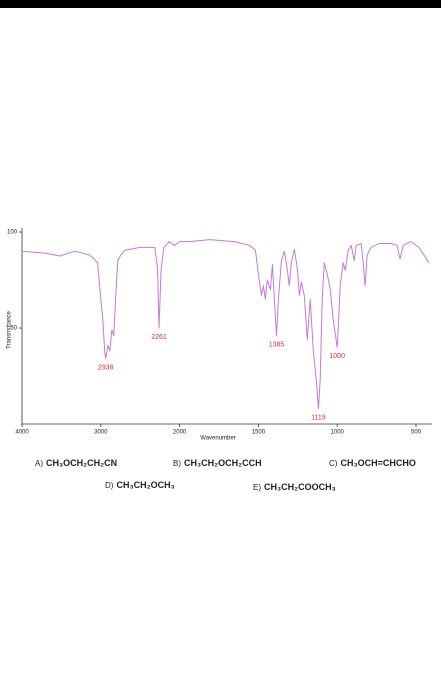 This screenshot has height=700, width=441. What do you see at coordinates (13, 329) in the screenshot?
I see `y-tick-label: 50` at bounding box center [13, 329].